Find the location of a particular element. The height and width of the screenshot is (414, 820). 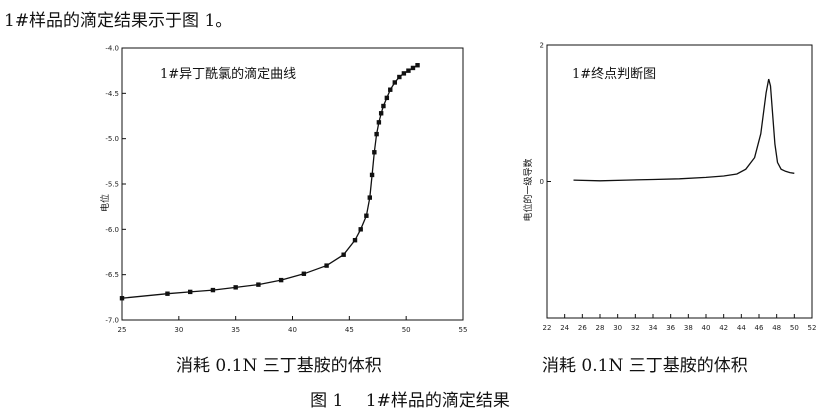

right-y-tick-label: 2 is located at coordinates (542, 46).